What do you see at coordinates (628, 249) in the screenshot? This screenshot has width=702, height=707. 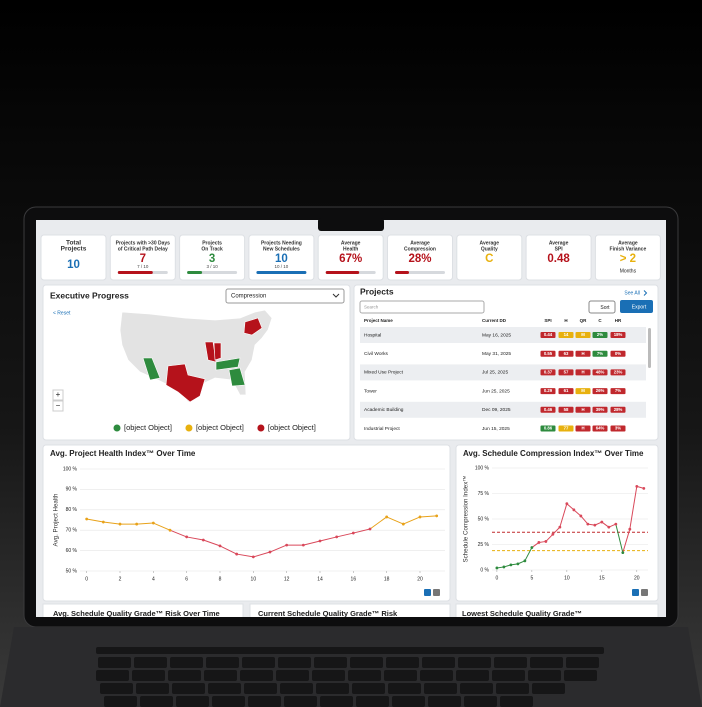 I see `kpi-title: Finish Variance` at bounding box center [628, 249].